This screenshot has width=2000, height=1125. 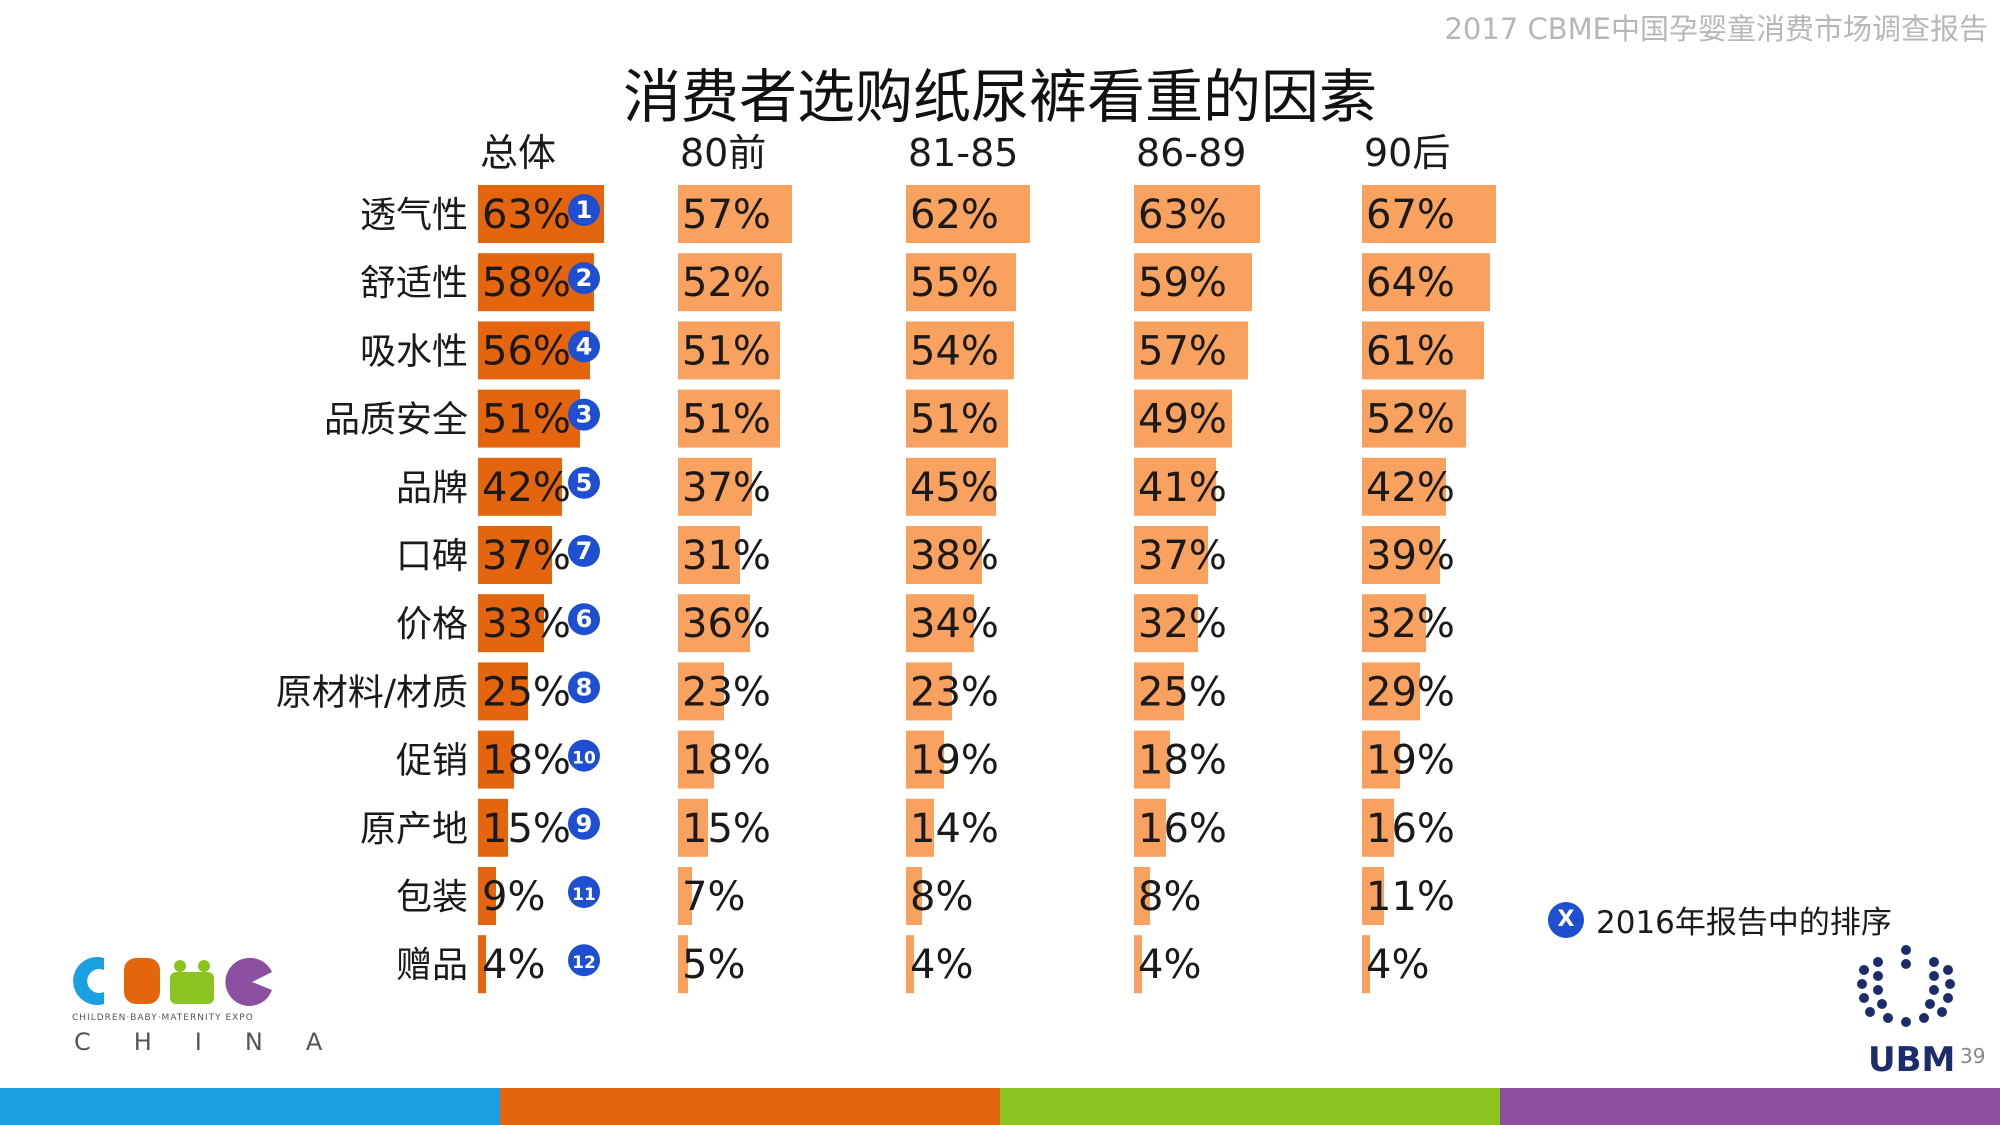 What do you see at coordinates (414, 829) in the screenshot?
I see `category-label: 原产地` at bounding box center [414, 829].